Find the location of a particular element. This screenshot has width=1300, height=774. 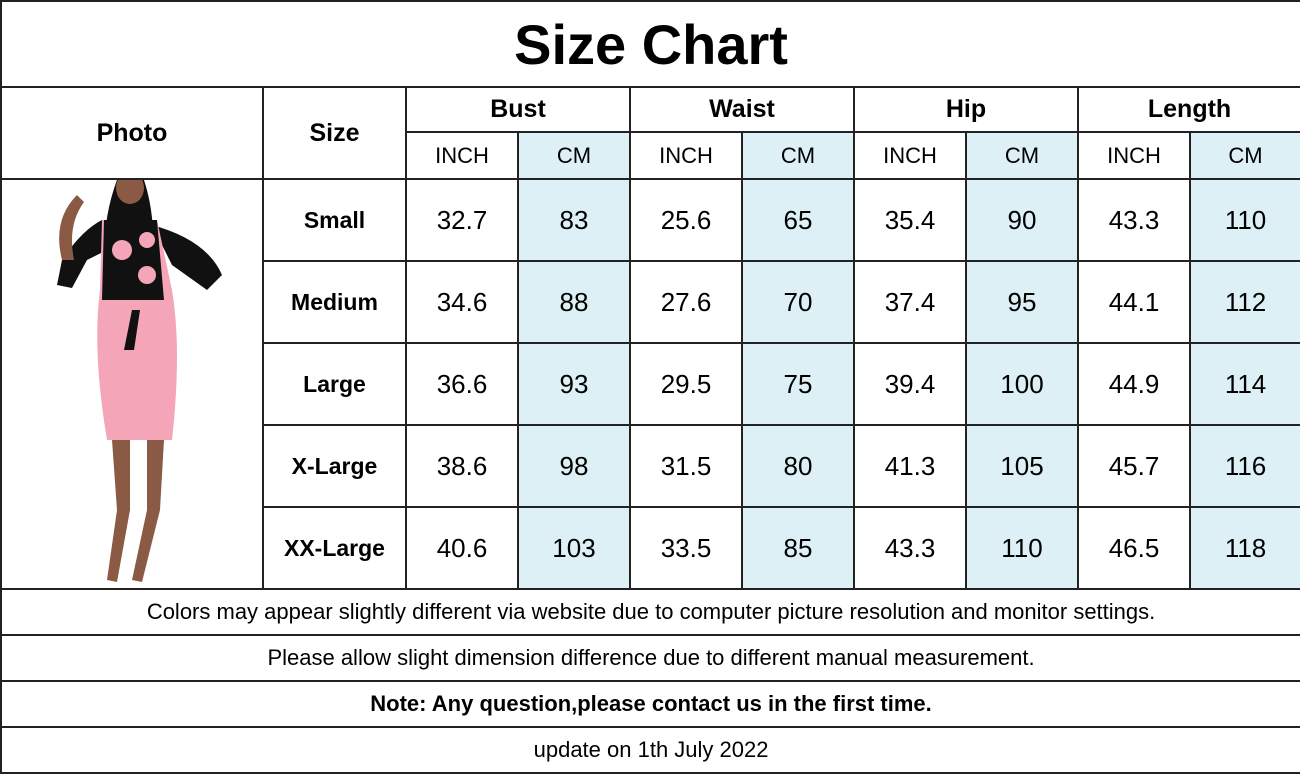

cm-value: 90 is located at coordinates (1022, 220).